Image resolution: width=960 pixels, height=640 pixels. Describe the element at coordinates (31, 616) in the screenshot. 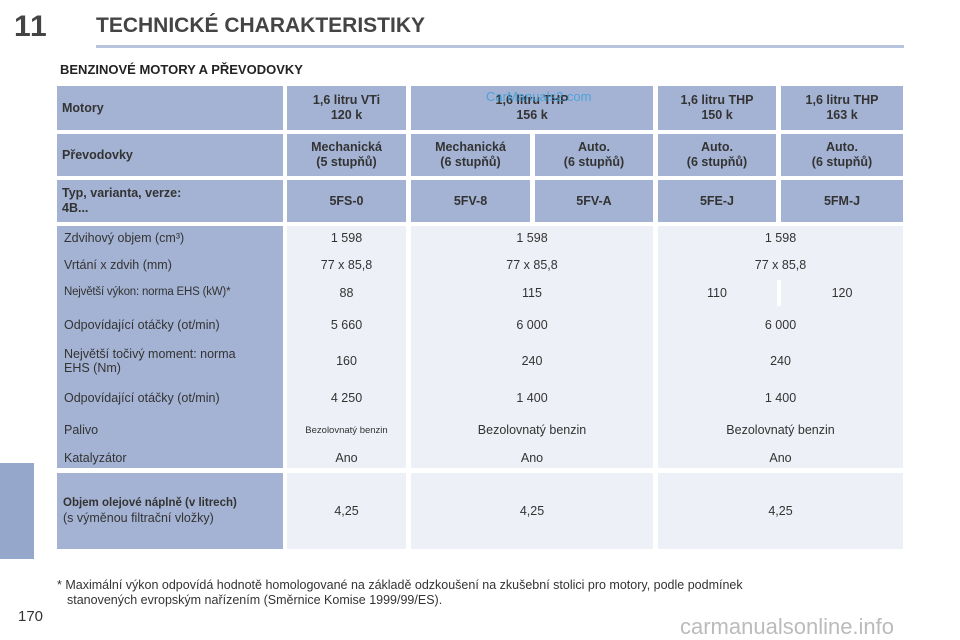

I see `page-number: 170` at that location.